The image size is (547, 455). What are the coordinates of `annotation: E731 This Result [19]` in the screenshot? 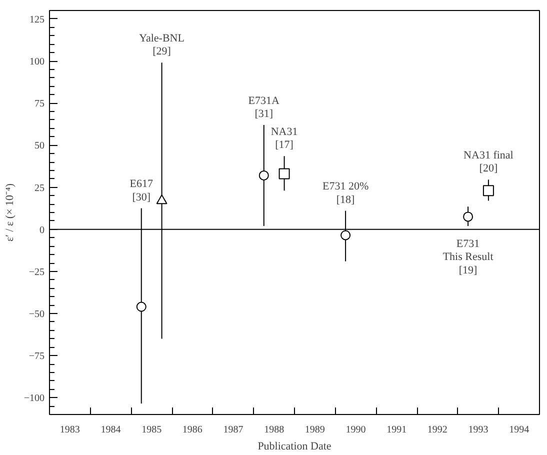 It's located at (468, 257).